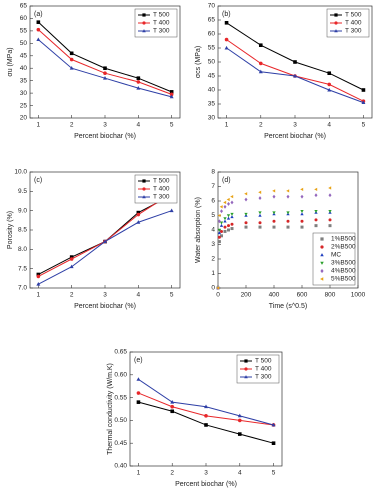 The width and height of the screenshot is (380, 500). I want to click on y-tick-label: 30, so click(212, 118).